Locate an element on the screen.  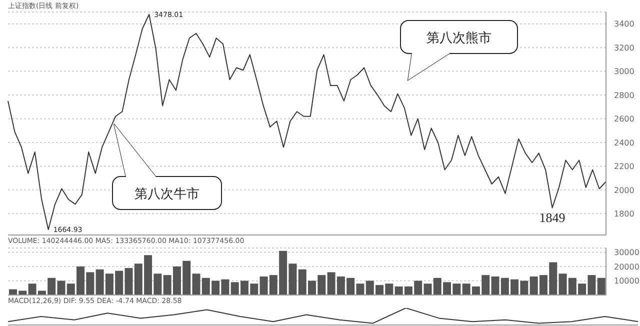
annotation: 第八次熊市 is located at coordinates (459, 38).